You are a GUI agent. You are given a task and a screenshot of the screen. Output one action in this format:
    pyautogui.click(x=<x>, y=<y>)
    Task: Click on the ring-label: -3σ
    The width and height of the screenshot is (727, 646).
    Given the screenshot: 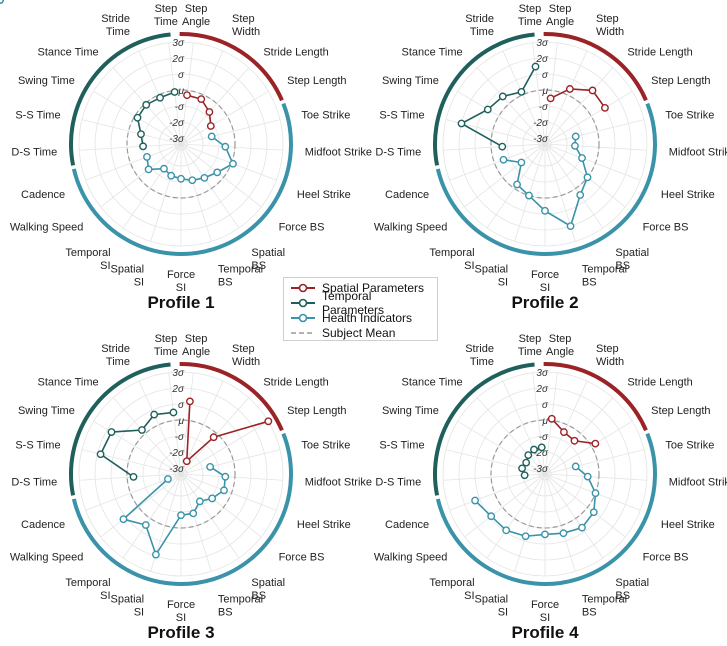 What is the action you would take?
    pyautogui.click(x=177, y=469)
    